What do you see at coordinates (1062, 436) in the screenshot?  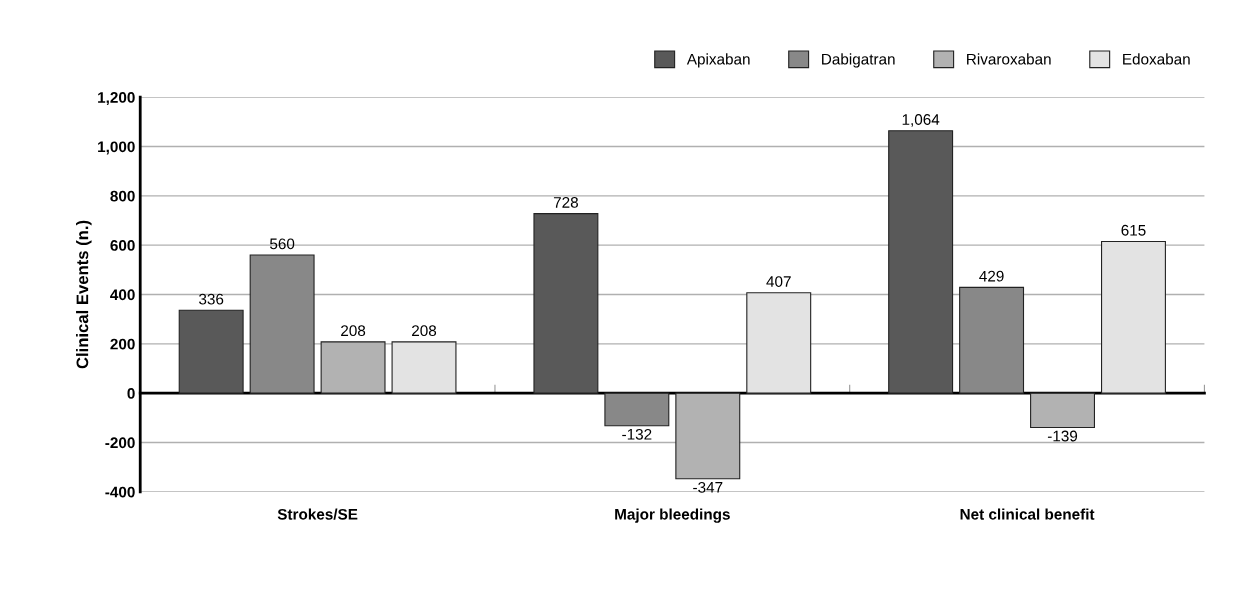 I see `data-label: -139` at bounding box center [1062, 436].